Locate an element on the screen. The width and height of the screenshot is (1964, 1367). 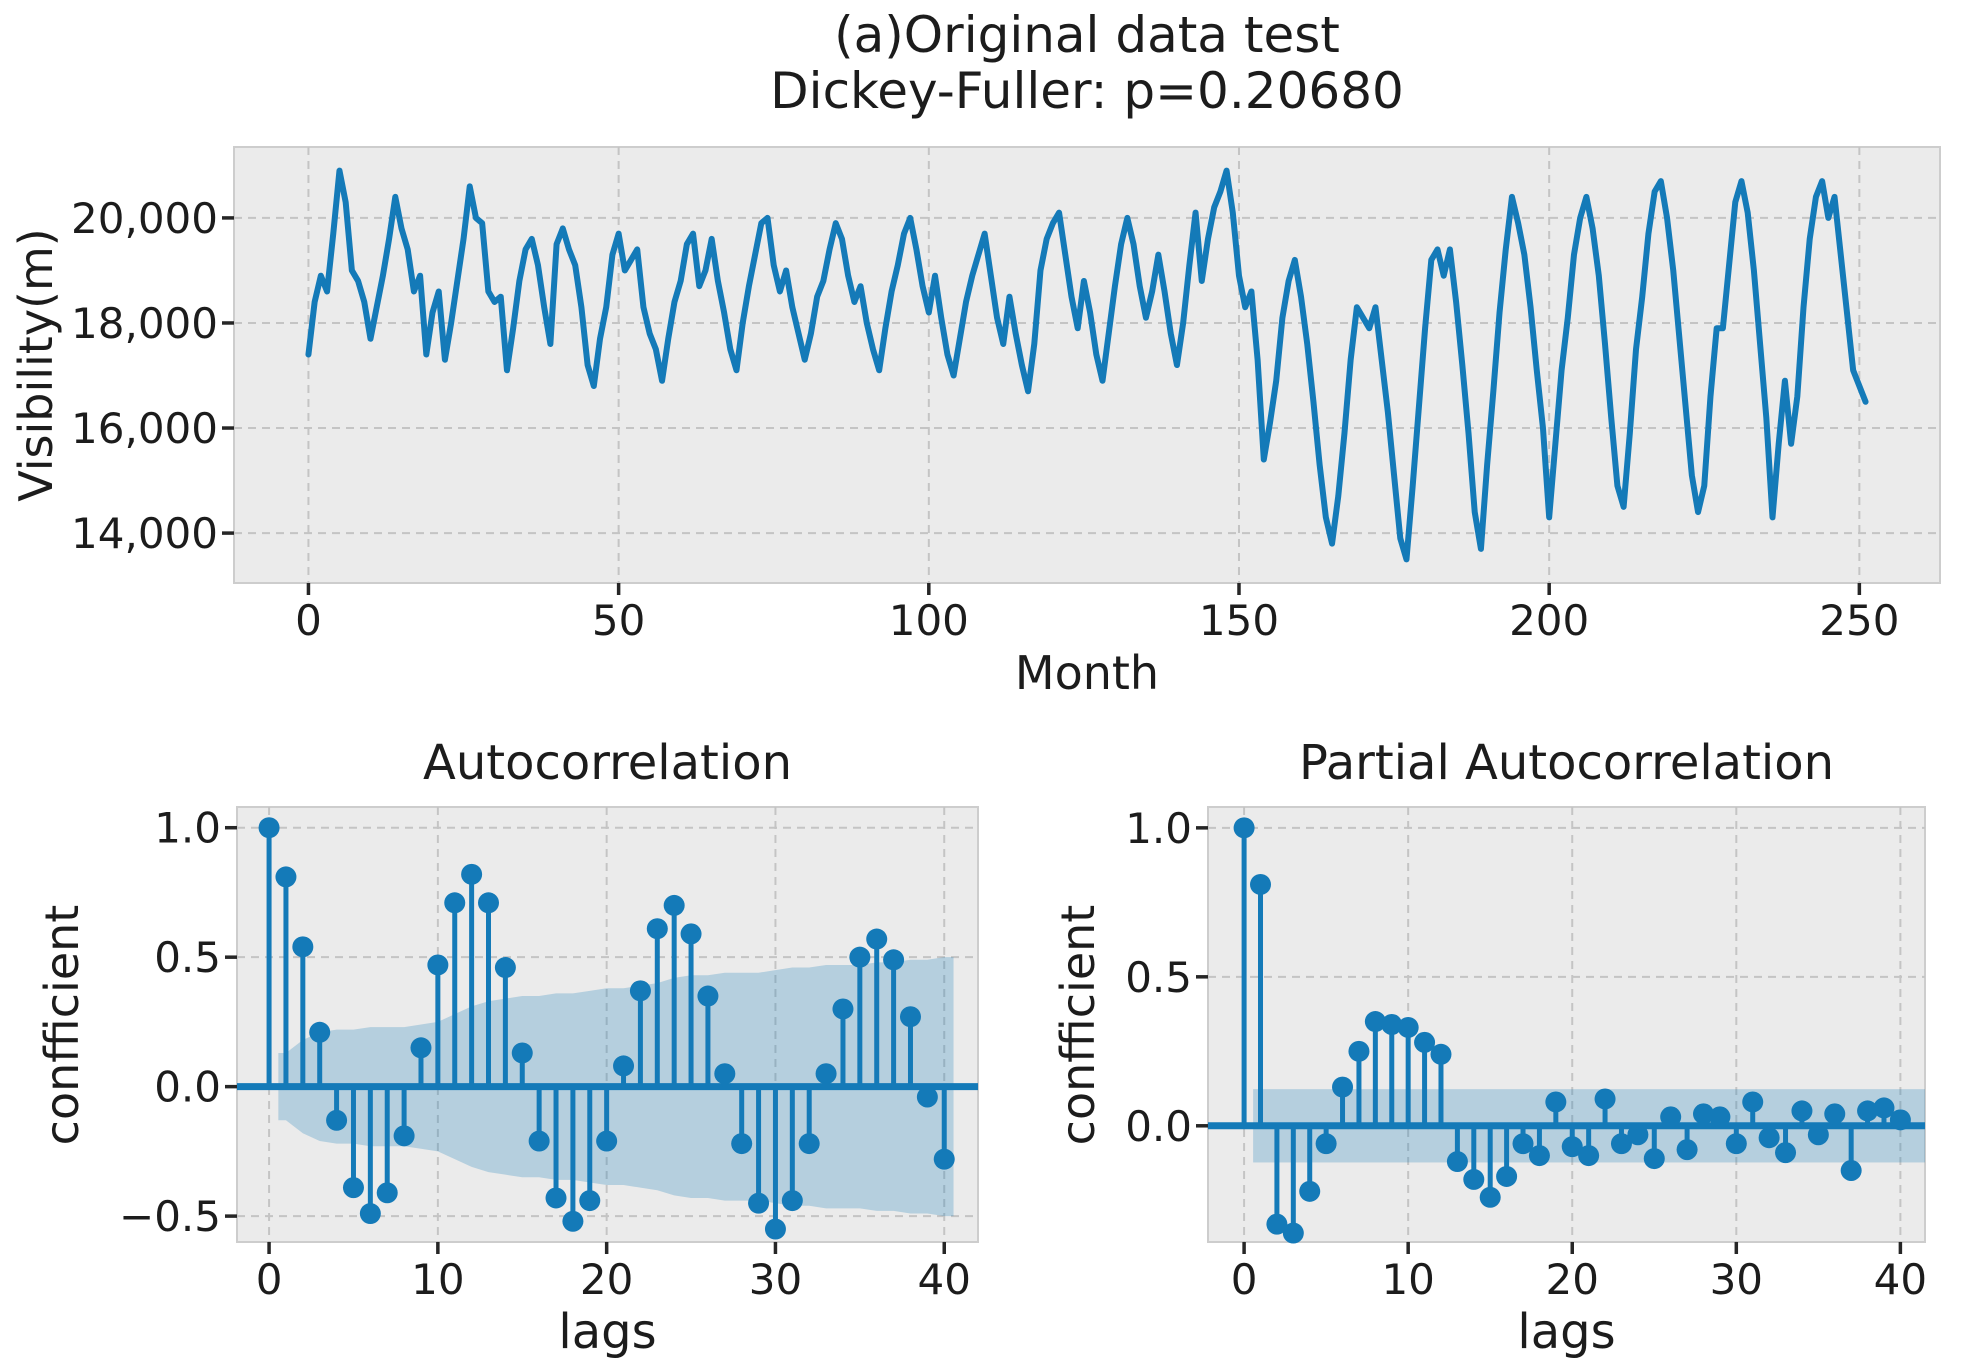
top-y-axis-label: Visibility(m) is located at coordinates (36, 365).